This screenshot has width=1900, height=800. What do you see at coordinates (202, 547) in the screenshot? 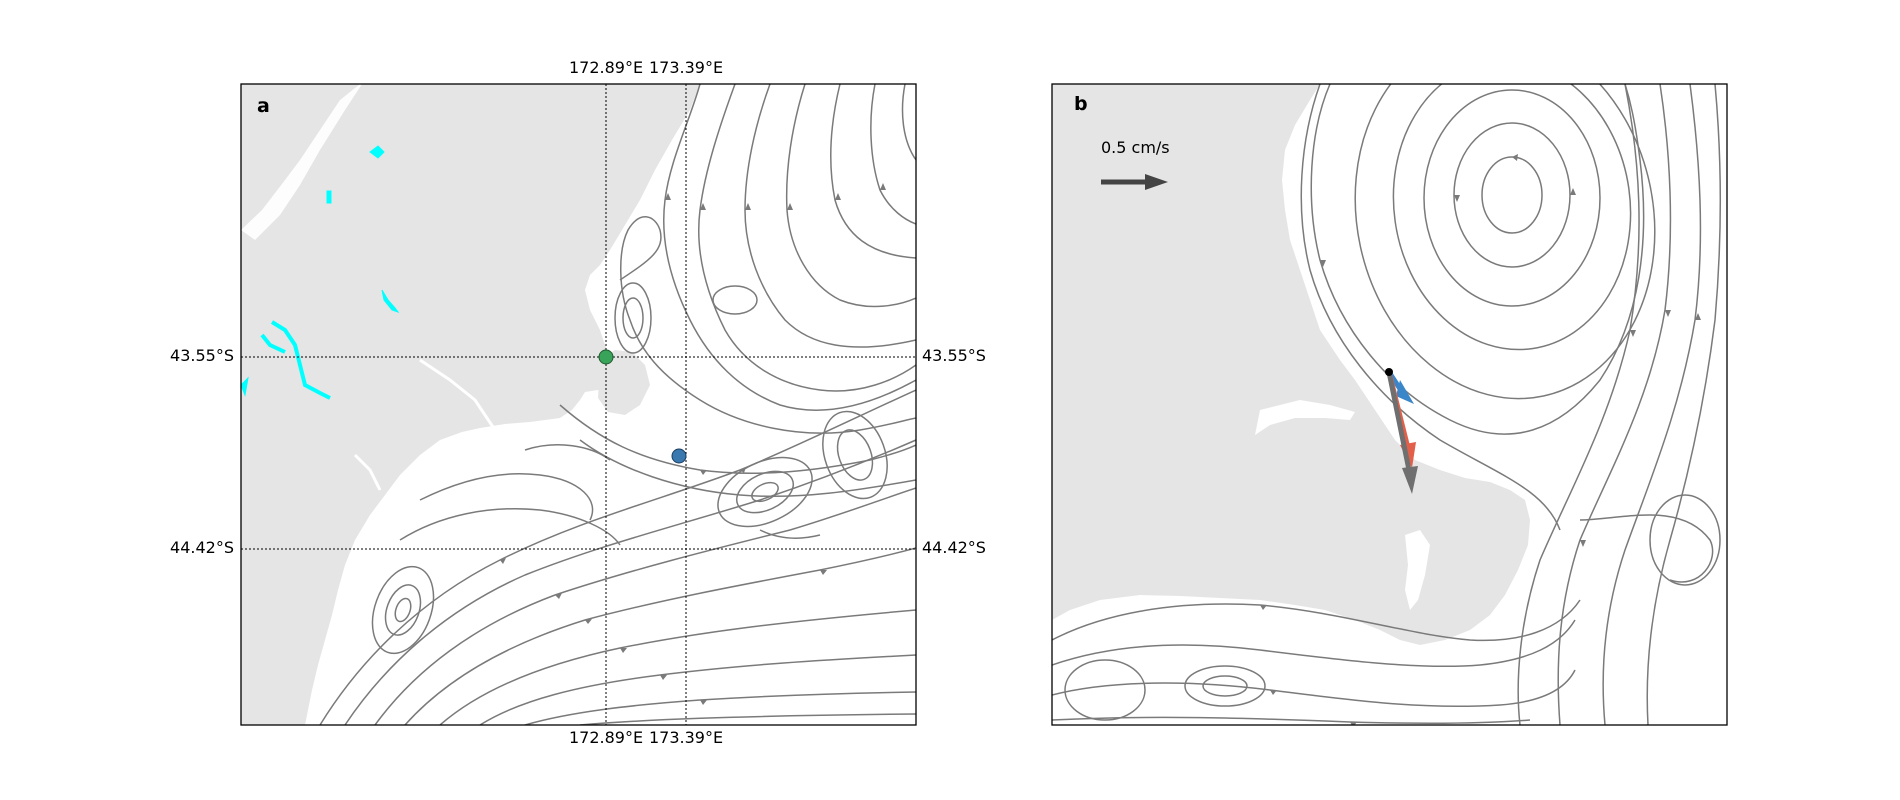
I see `left-lat-label-2: 44.42°S` at bounding box center [202, 547].